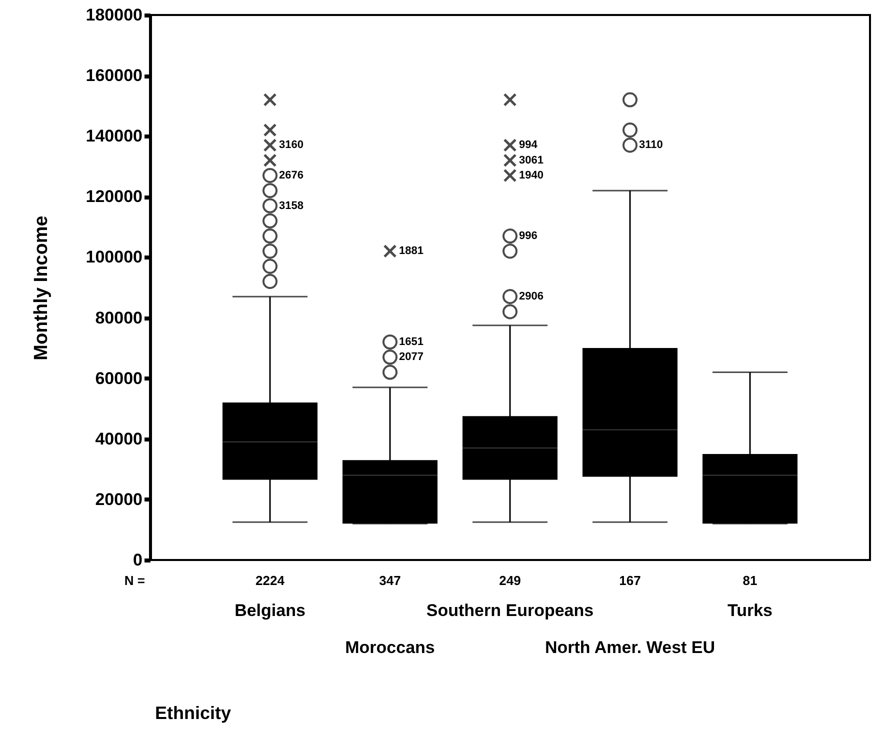  Describe the element at coordinates (630, 580) in the screenshot. I see `text: 167` at that location.